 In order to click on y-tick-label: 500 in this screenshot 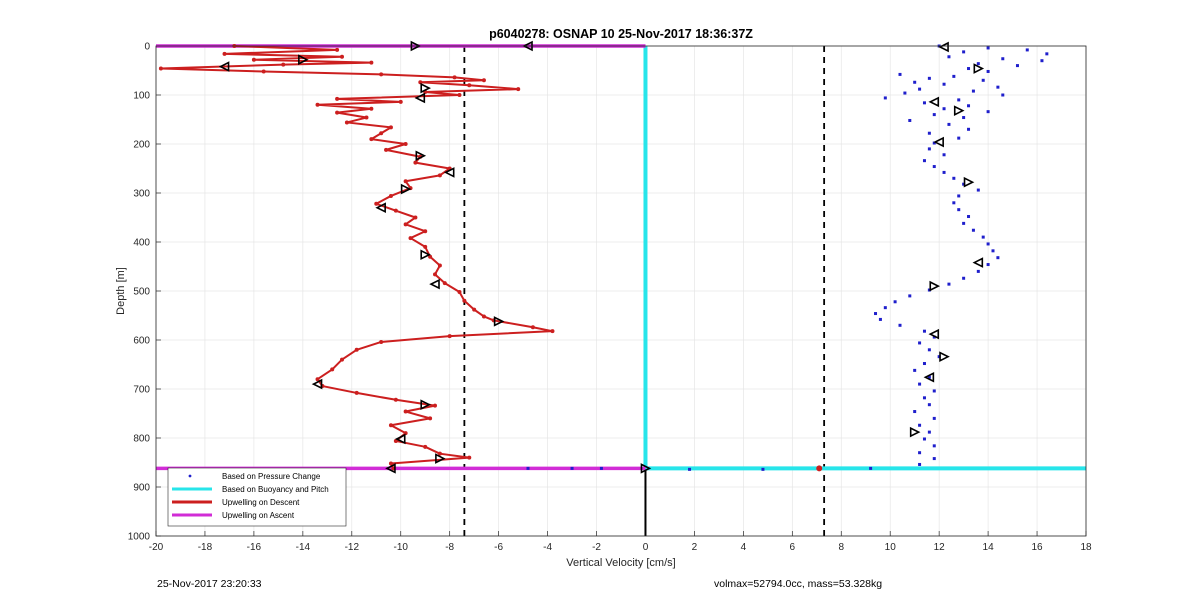, I will do `click(141, 292)`.